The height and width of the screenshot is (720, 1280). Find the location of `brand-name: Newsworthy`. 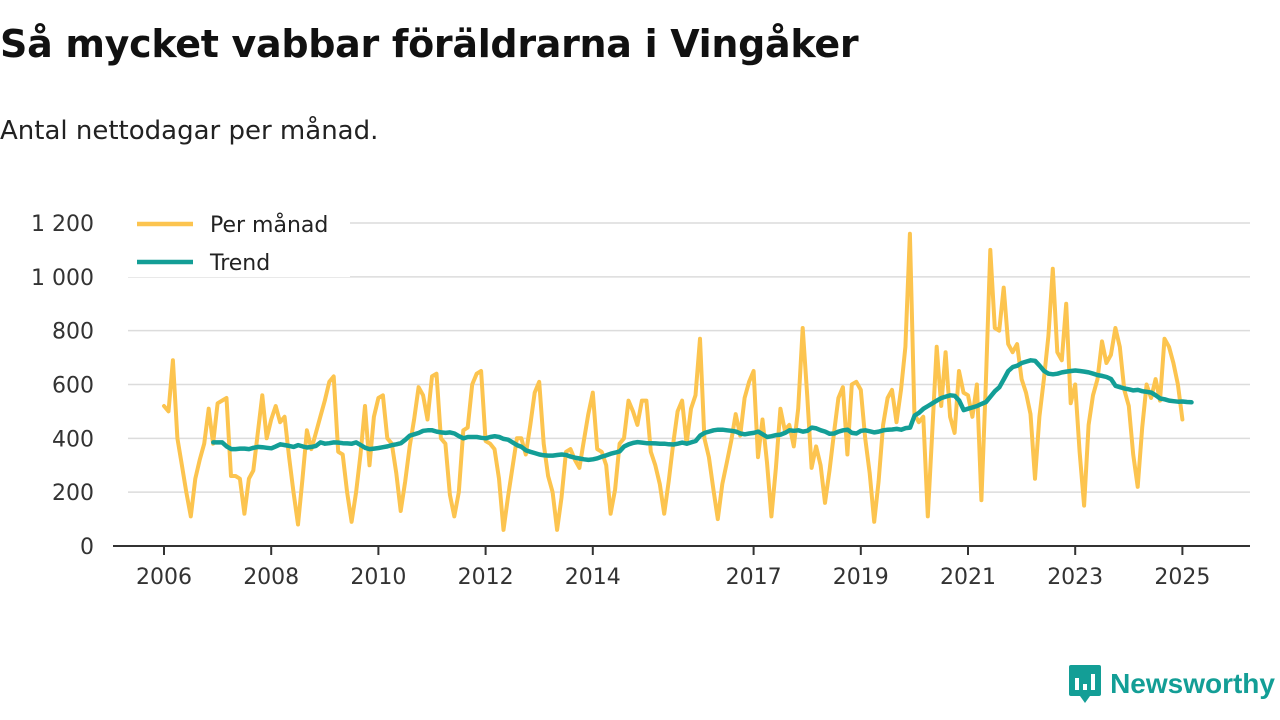

brand-name: Newsworthy is located at coordinates (1192, 683).